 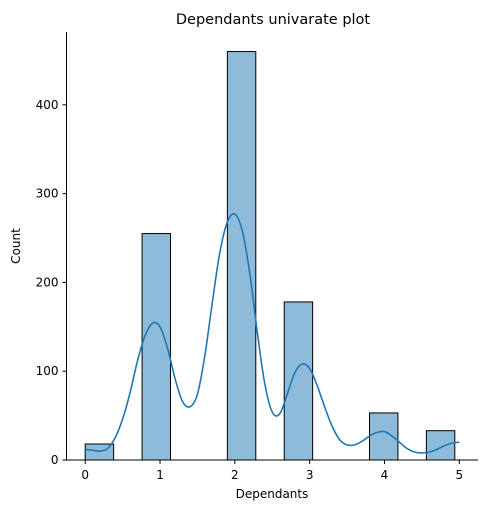 I want to click on x-tick-label: 1, so click(x=160, y=475).